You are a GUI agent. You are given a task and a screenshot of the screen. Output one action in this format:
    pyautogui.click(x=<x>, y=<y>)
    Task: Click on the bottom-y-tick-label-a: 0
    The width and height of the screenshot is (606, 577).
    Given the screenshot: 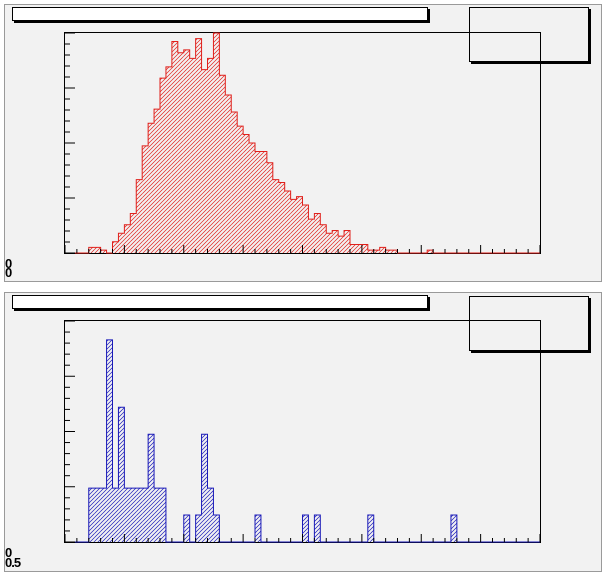 What is the action you would take?
    pyautogui.click(x=8, y=552)
    